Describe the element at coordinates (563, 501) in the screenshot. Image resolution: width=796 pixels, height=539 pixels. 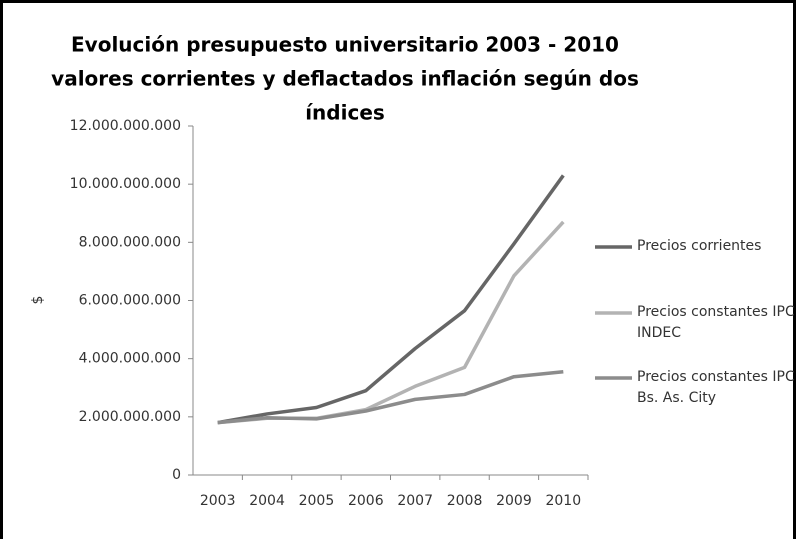
I see `x-tick-label: 2010` at that location.